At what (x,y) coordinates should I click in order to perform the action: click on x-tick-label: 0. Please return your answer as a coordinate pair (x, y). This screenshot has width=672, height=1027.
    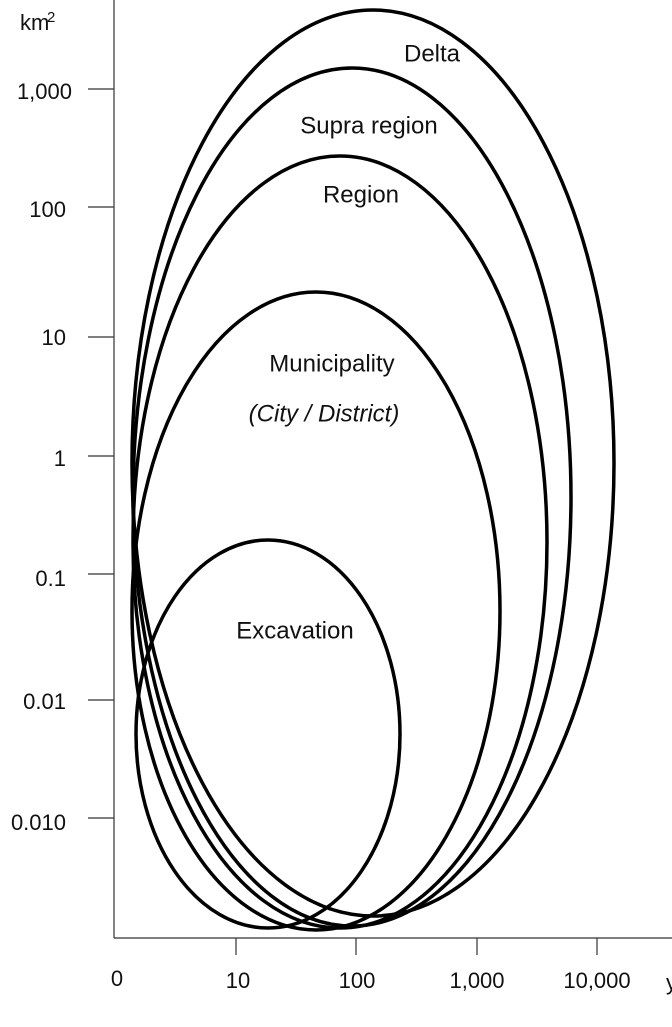
    Looking at the image, I should click on (117, 978).